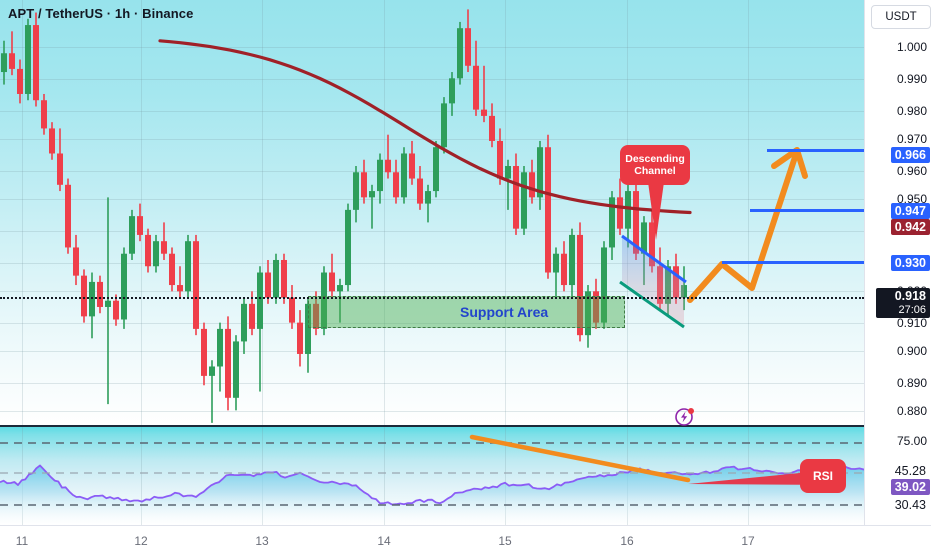 This screenshot has height=556, width=931. Describe the element at coordinates (101, 13) in the screenshot. I see `page-title: APT / TetherUS · 1h · Binance` at that location.